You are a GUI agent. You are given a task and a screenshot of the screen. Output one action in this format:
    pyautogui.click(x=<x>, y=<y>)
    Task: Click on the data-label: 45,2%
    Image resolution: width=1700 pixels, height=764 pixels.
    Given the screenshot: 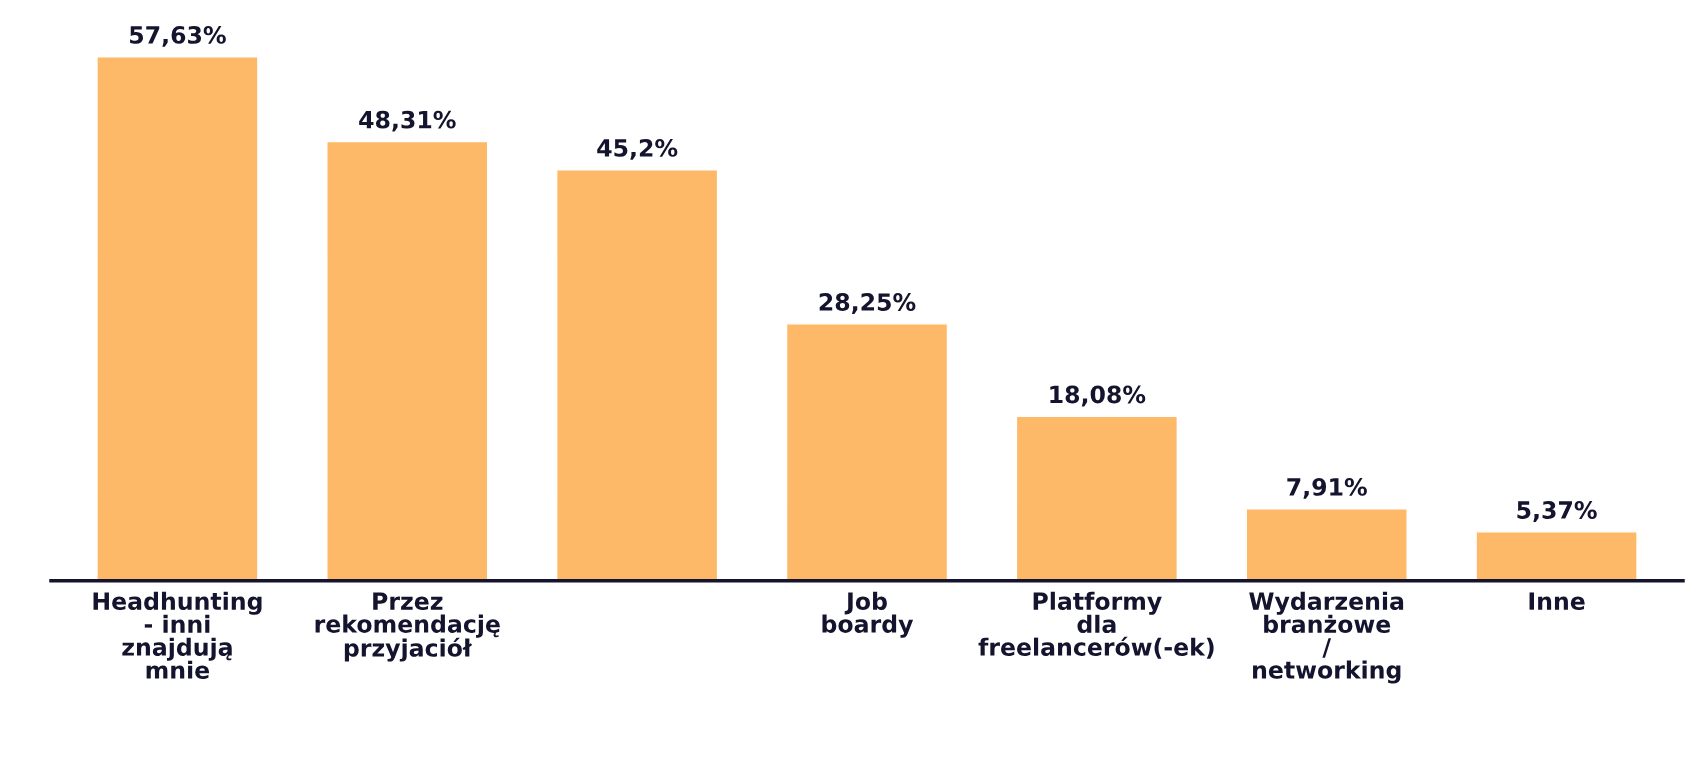 What is the action you would take?
    pyautogui.click(x=637, y=149)
    